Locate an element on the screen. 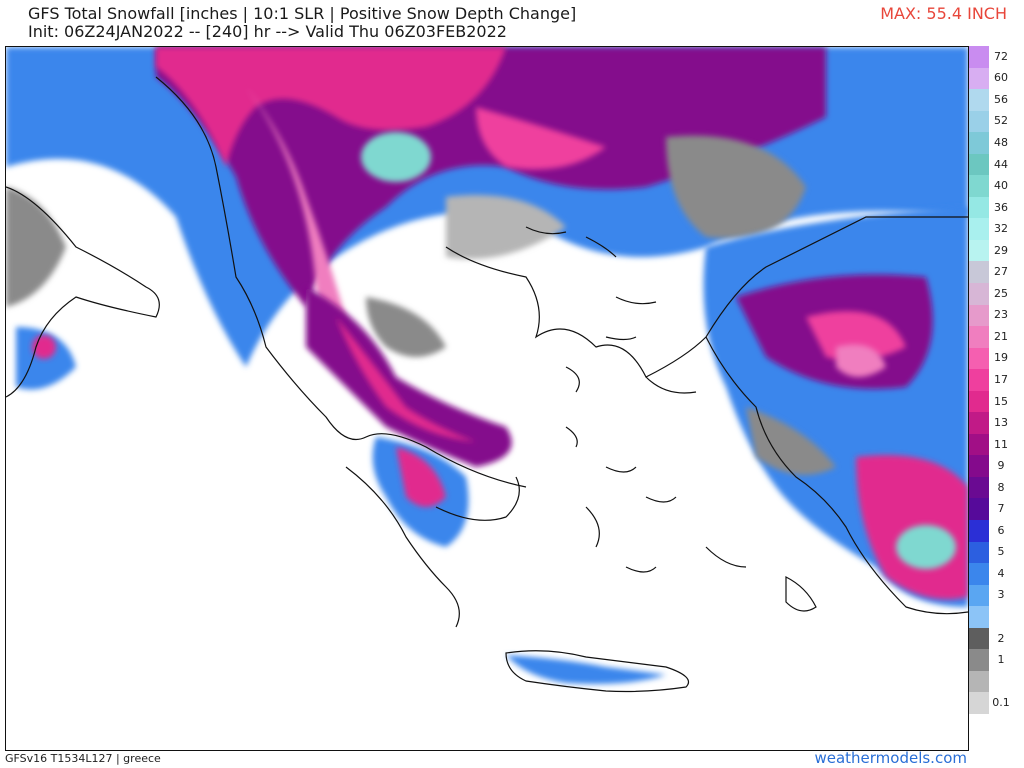 Image resolution: width=1024 pixels, height=768 pixels. snowfall-legend is located at coordinates (979, 380).